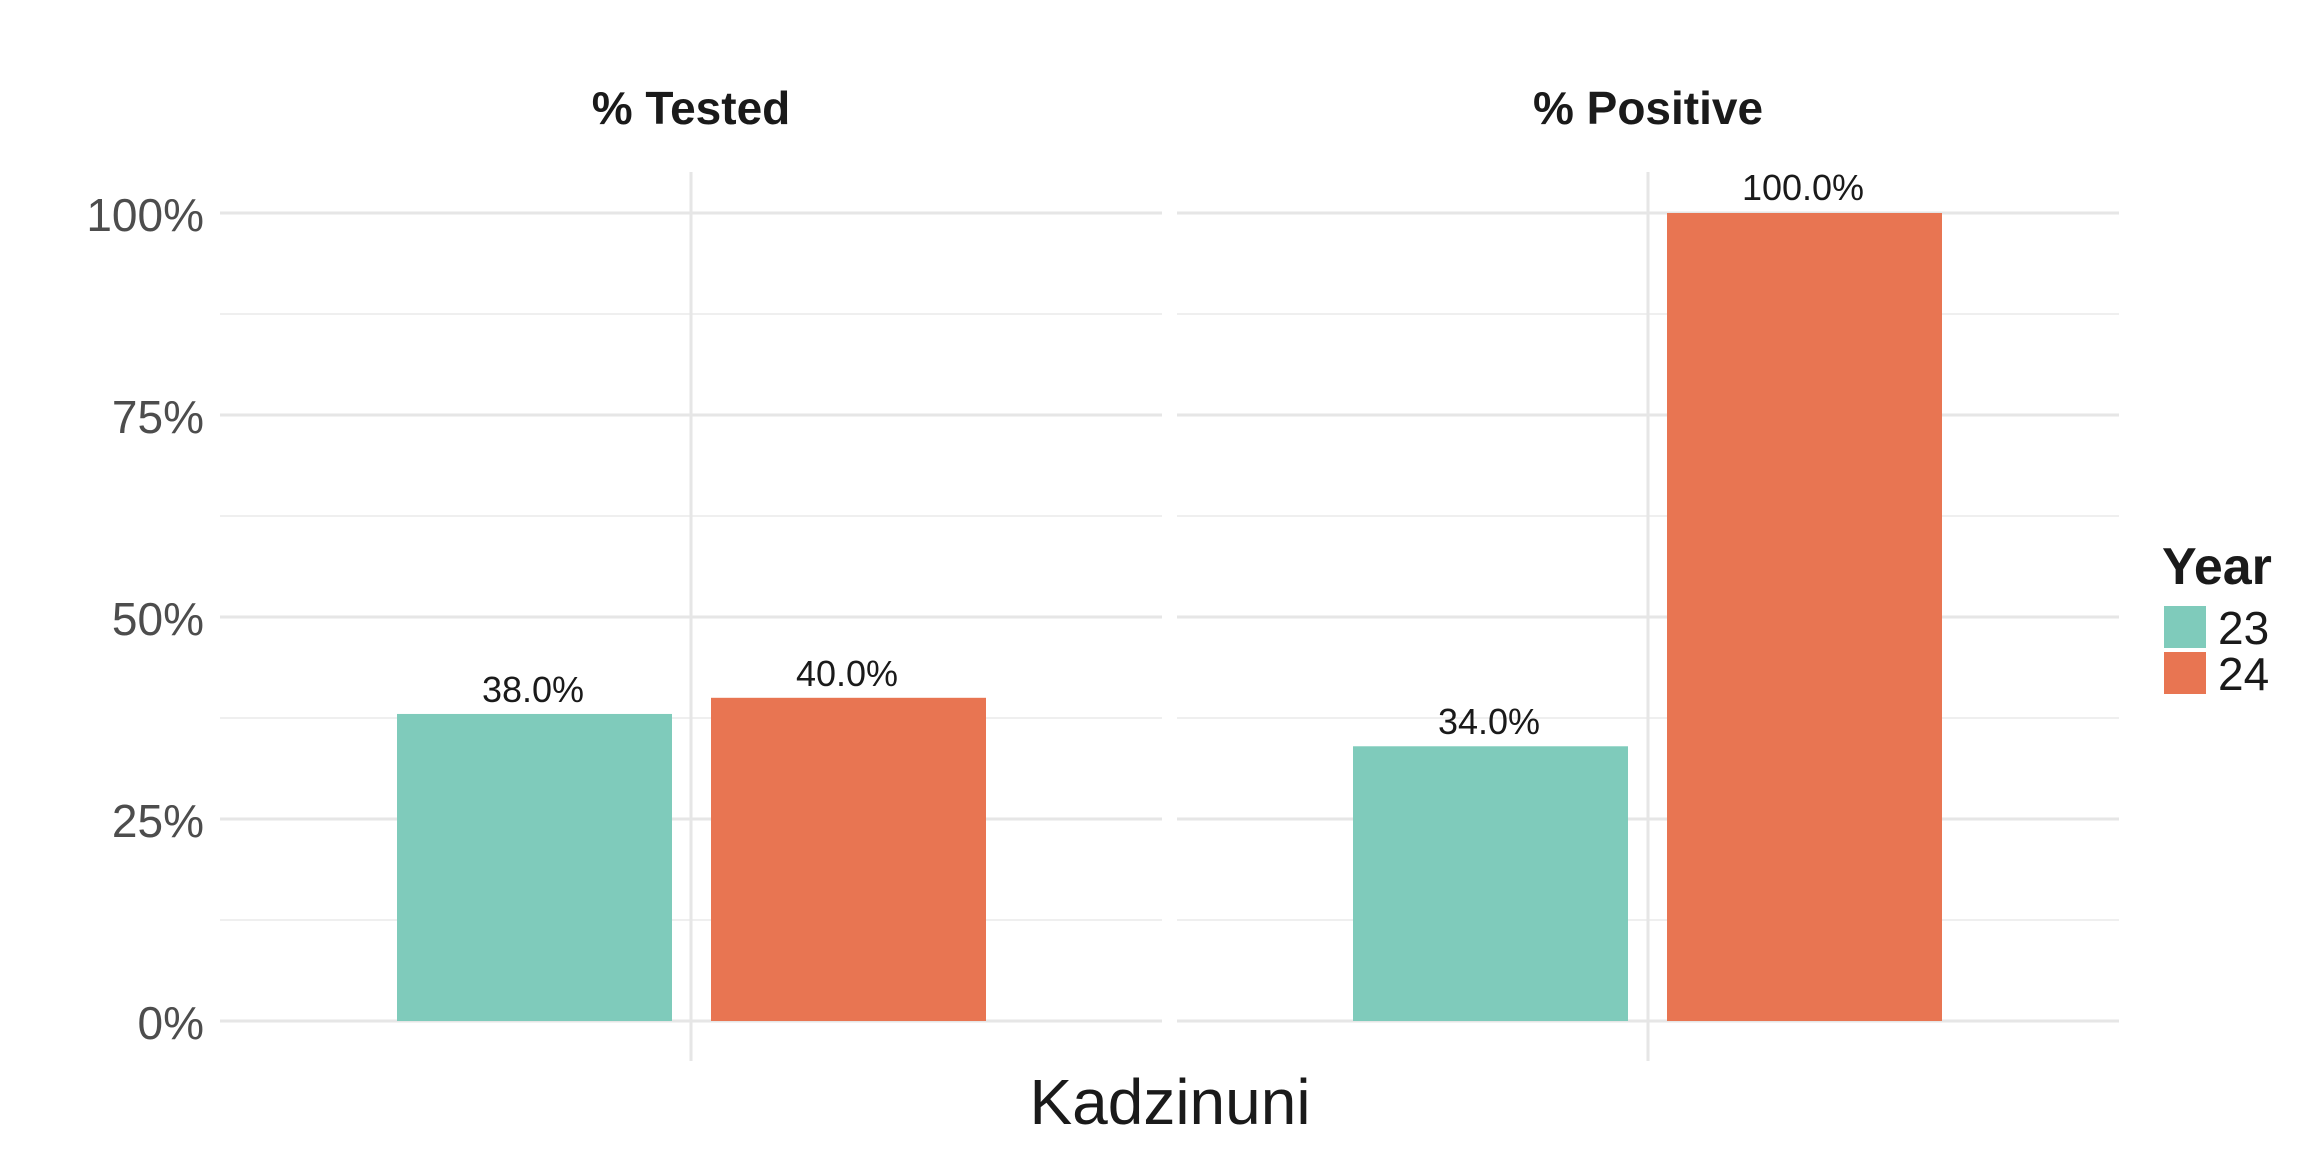 The height and width of the screenshot is (1152, 2304). Describe the element at coordinates (1169, 1102) in the screenshot. I see `x-axis-label: Kadzinuni` at that location.